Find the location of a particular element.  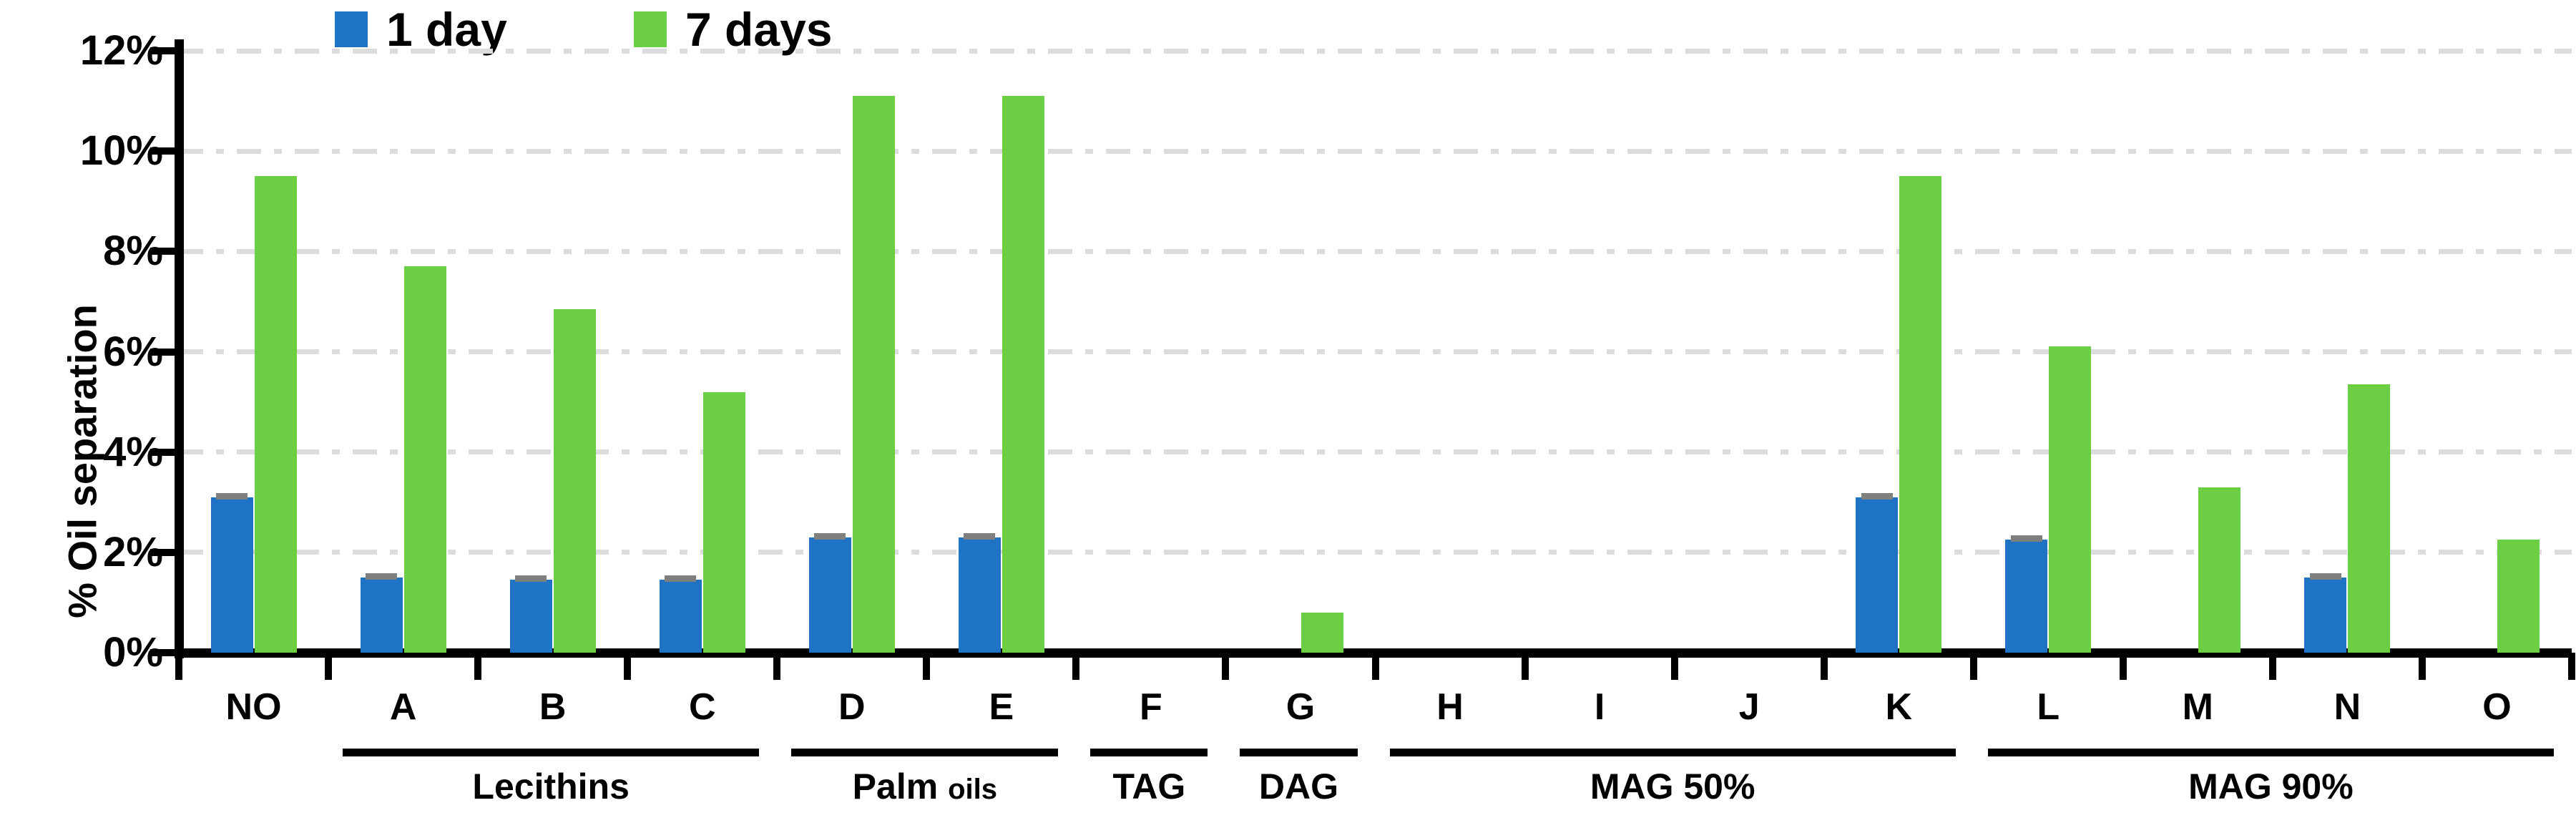

bar-7days-M is located at coordinates (2220, 570).